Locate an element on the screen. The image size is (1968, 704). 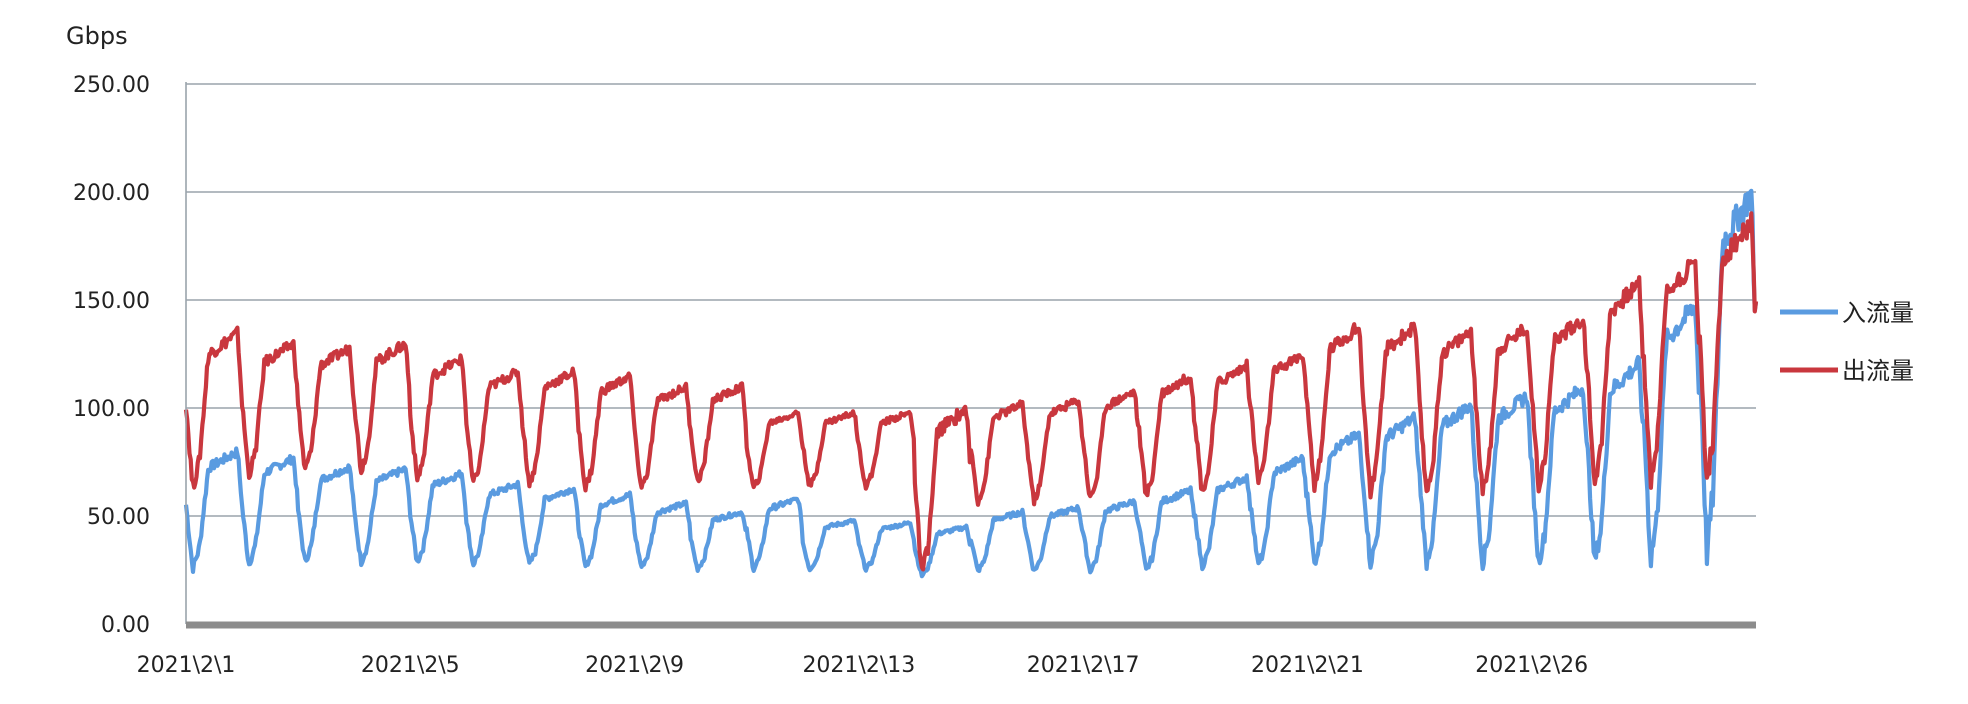
y-tick-label: 100.00 is located at coordinates (111, 409).